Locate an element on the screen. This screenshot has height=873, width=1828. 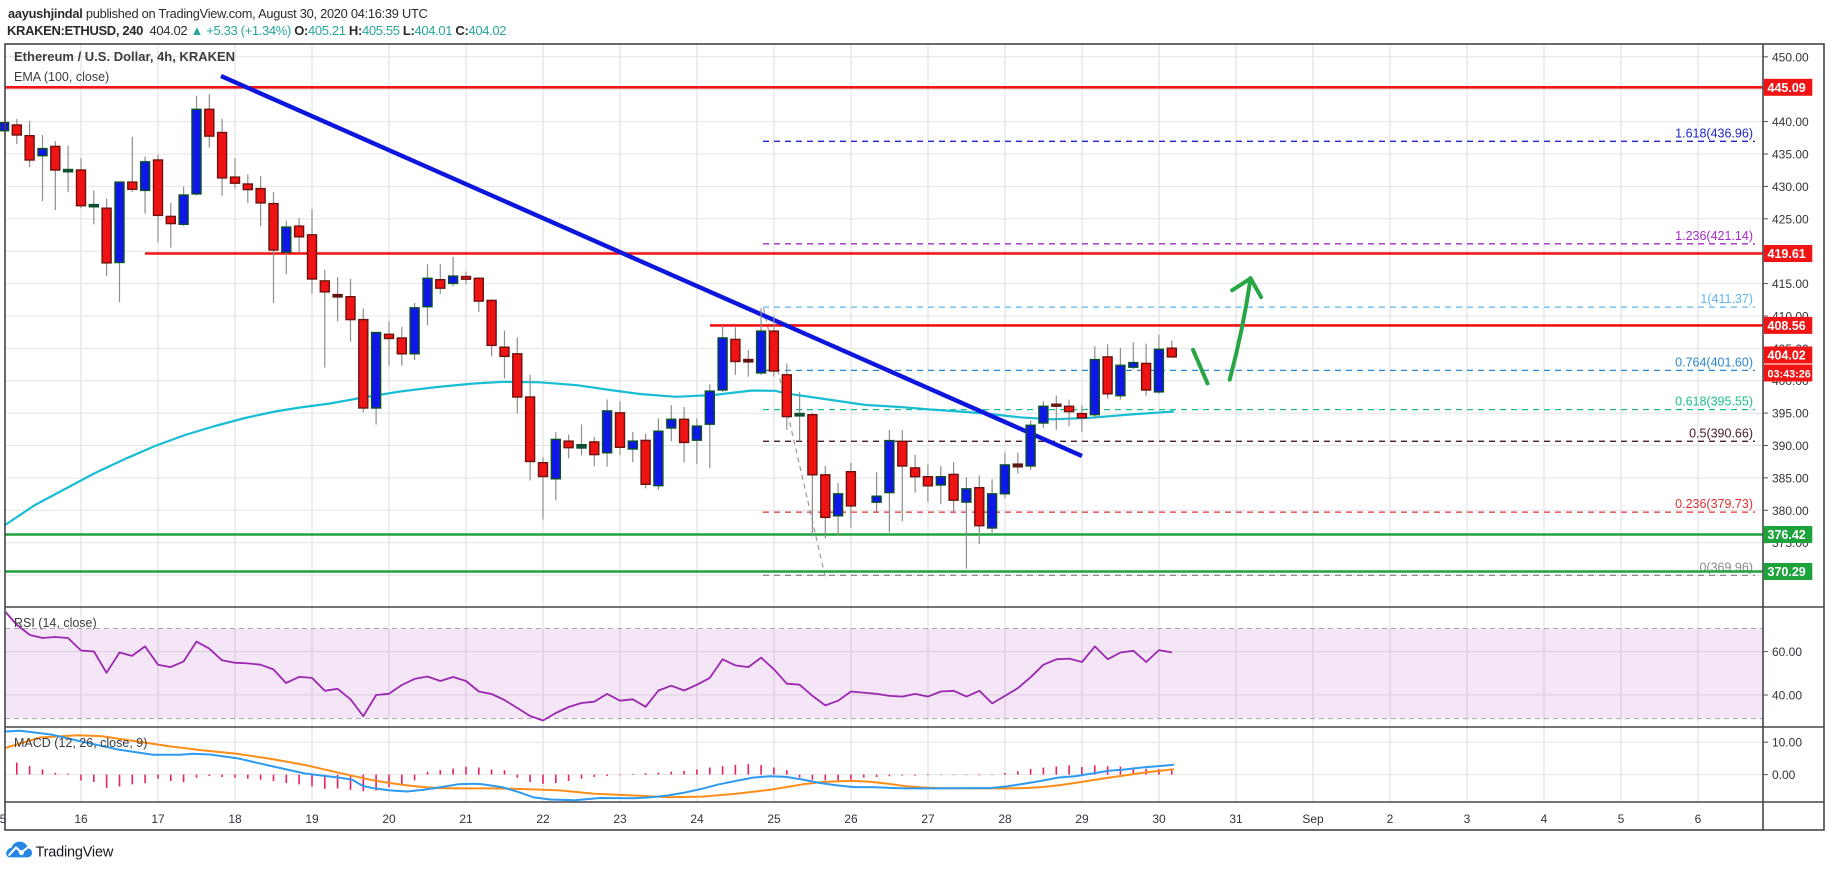
svg-text: 445.09 is located at coordinates (1787, 88).